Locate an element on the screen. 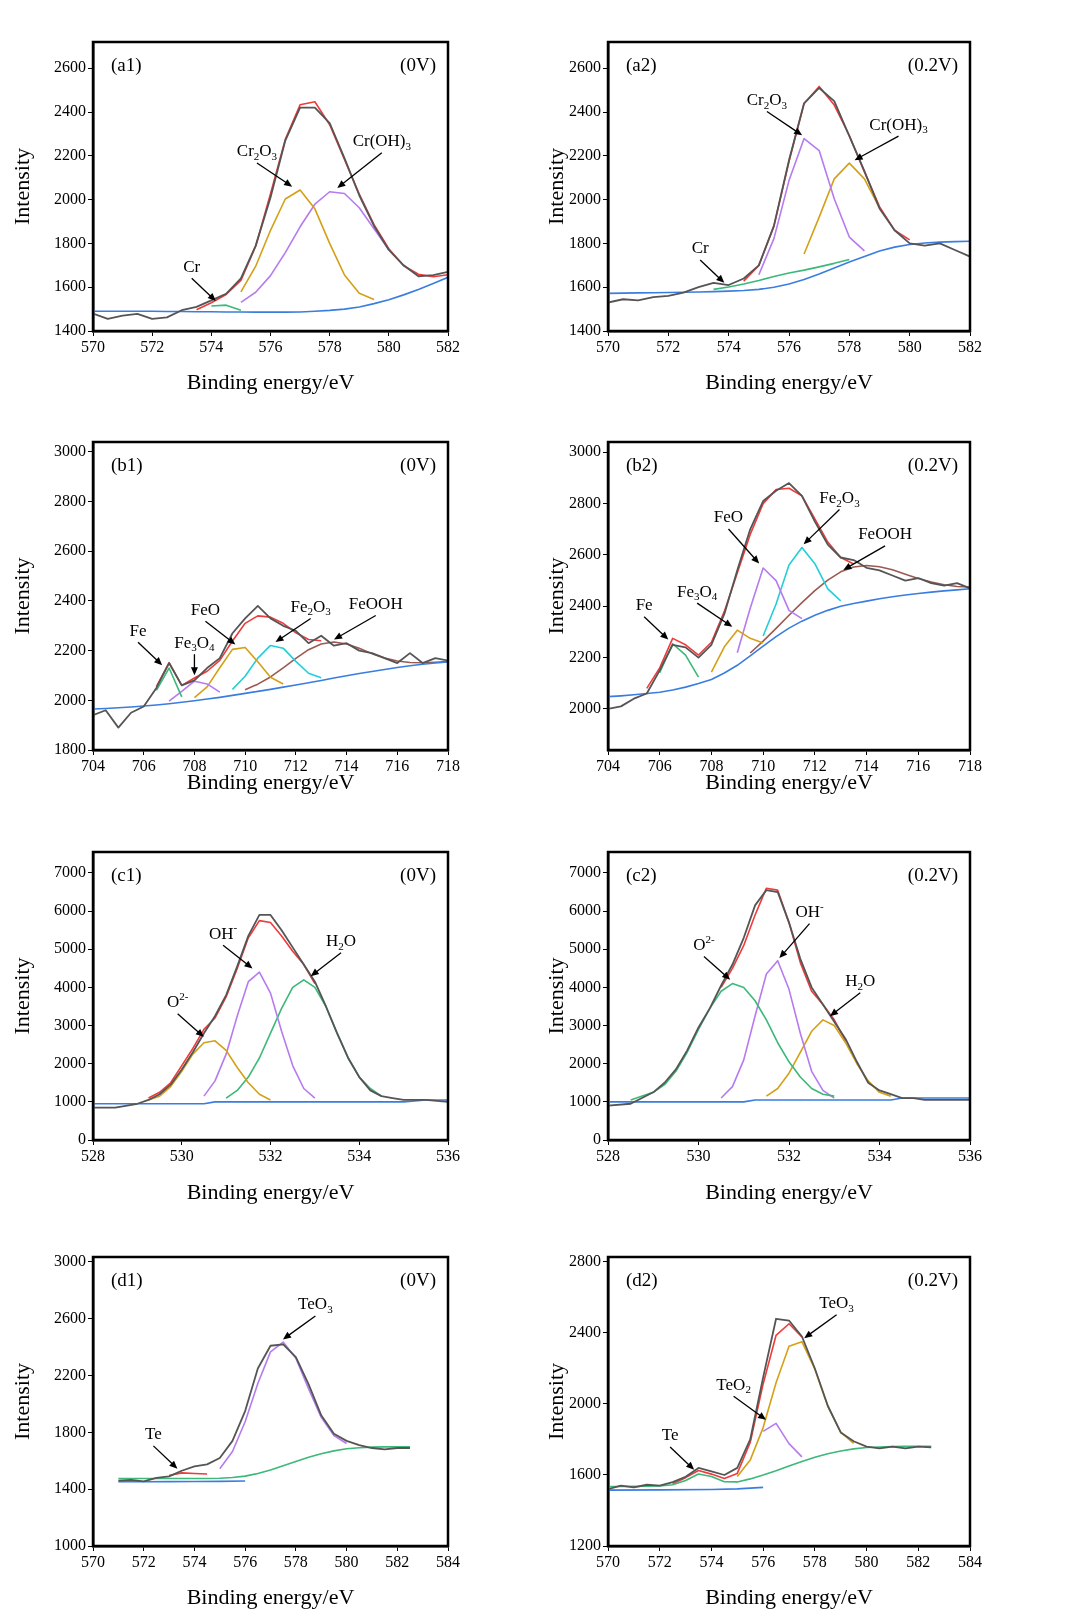  annotation: FeOOH is located at coordinates (885, 534).